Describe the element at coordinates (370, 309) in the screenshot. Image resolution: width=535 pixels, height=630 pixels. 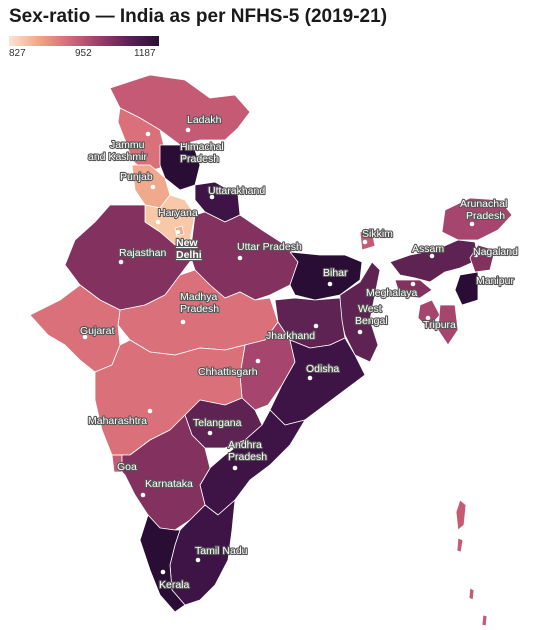
I see `label-wb-line1: West` at that location.